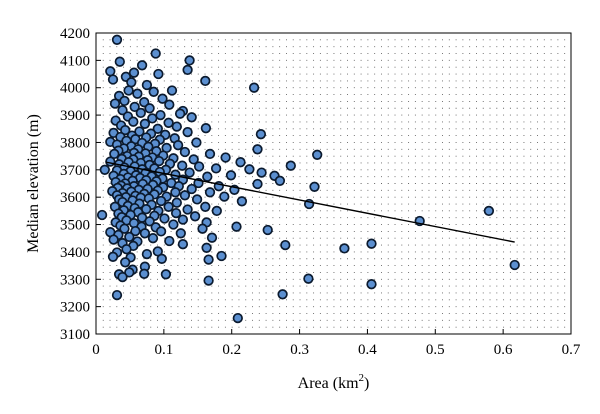 This screenshot has height=414, width=600. I want to click on x-tick-label: 0.4, so click(367, 350).